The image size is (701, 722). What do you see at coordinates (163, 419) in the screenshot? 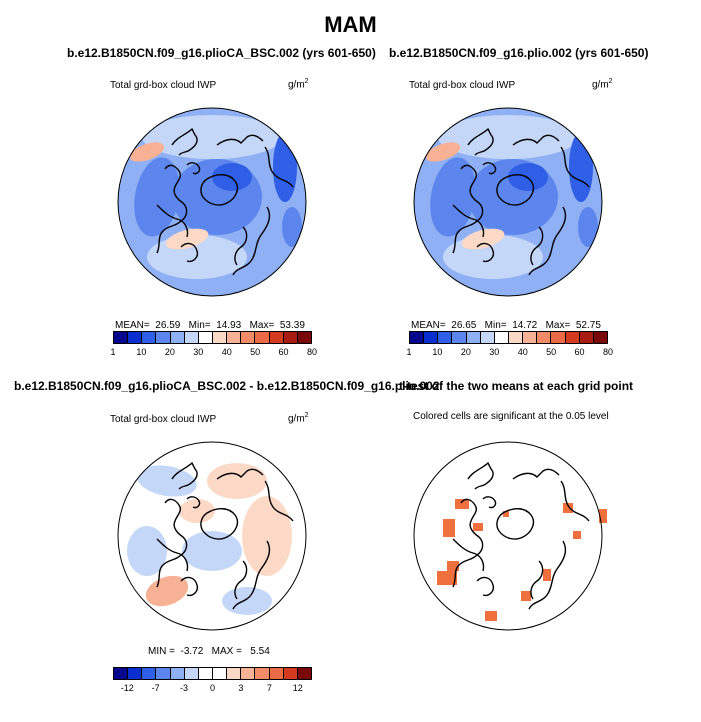
I see `panel-3-variable: Total grd-box cloud IWP` at bounding box center [163, 419].